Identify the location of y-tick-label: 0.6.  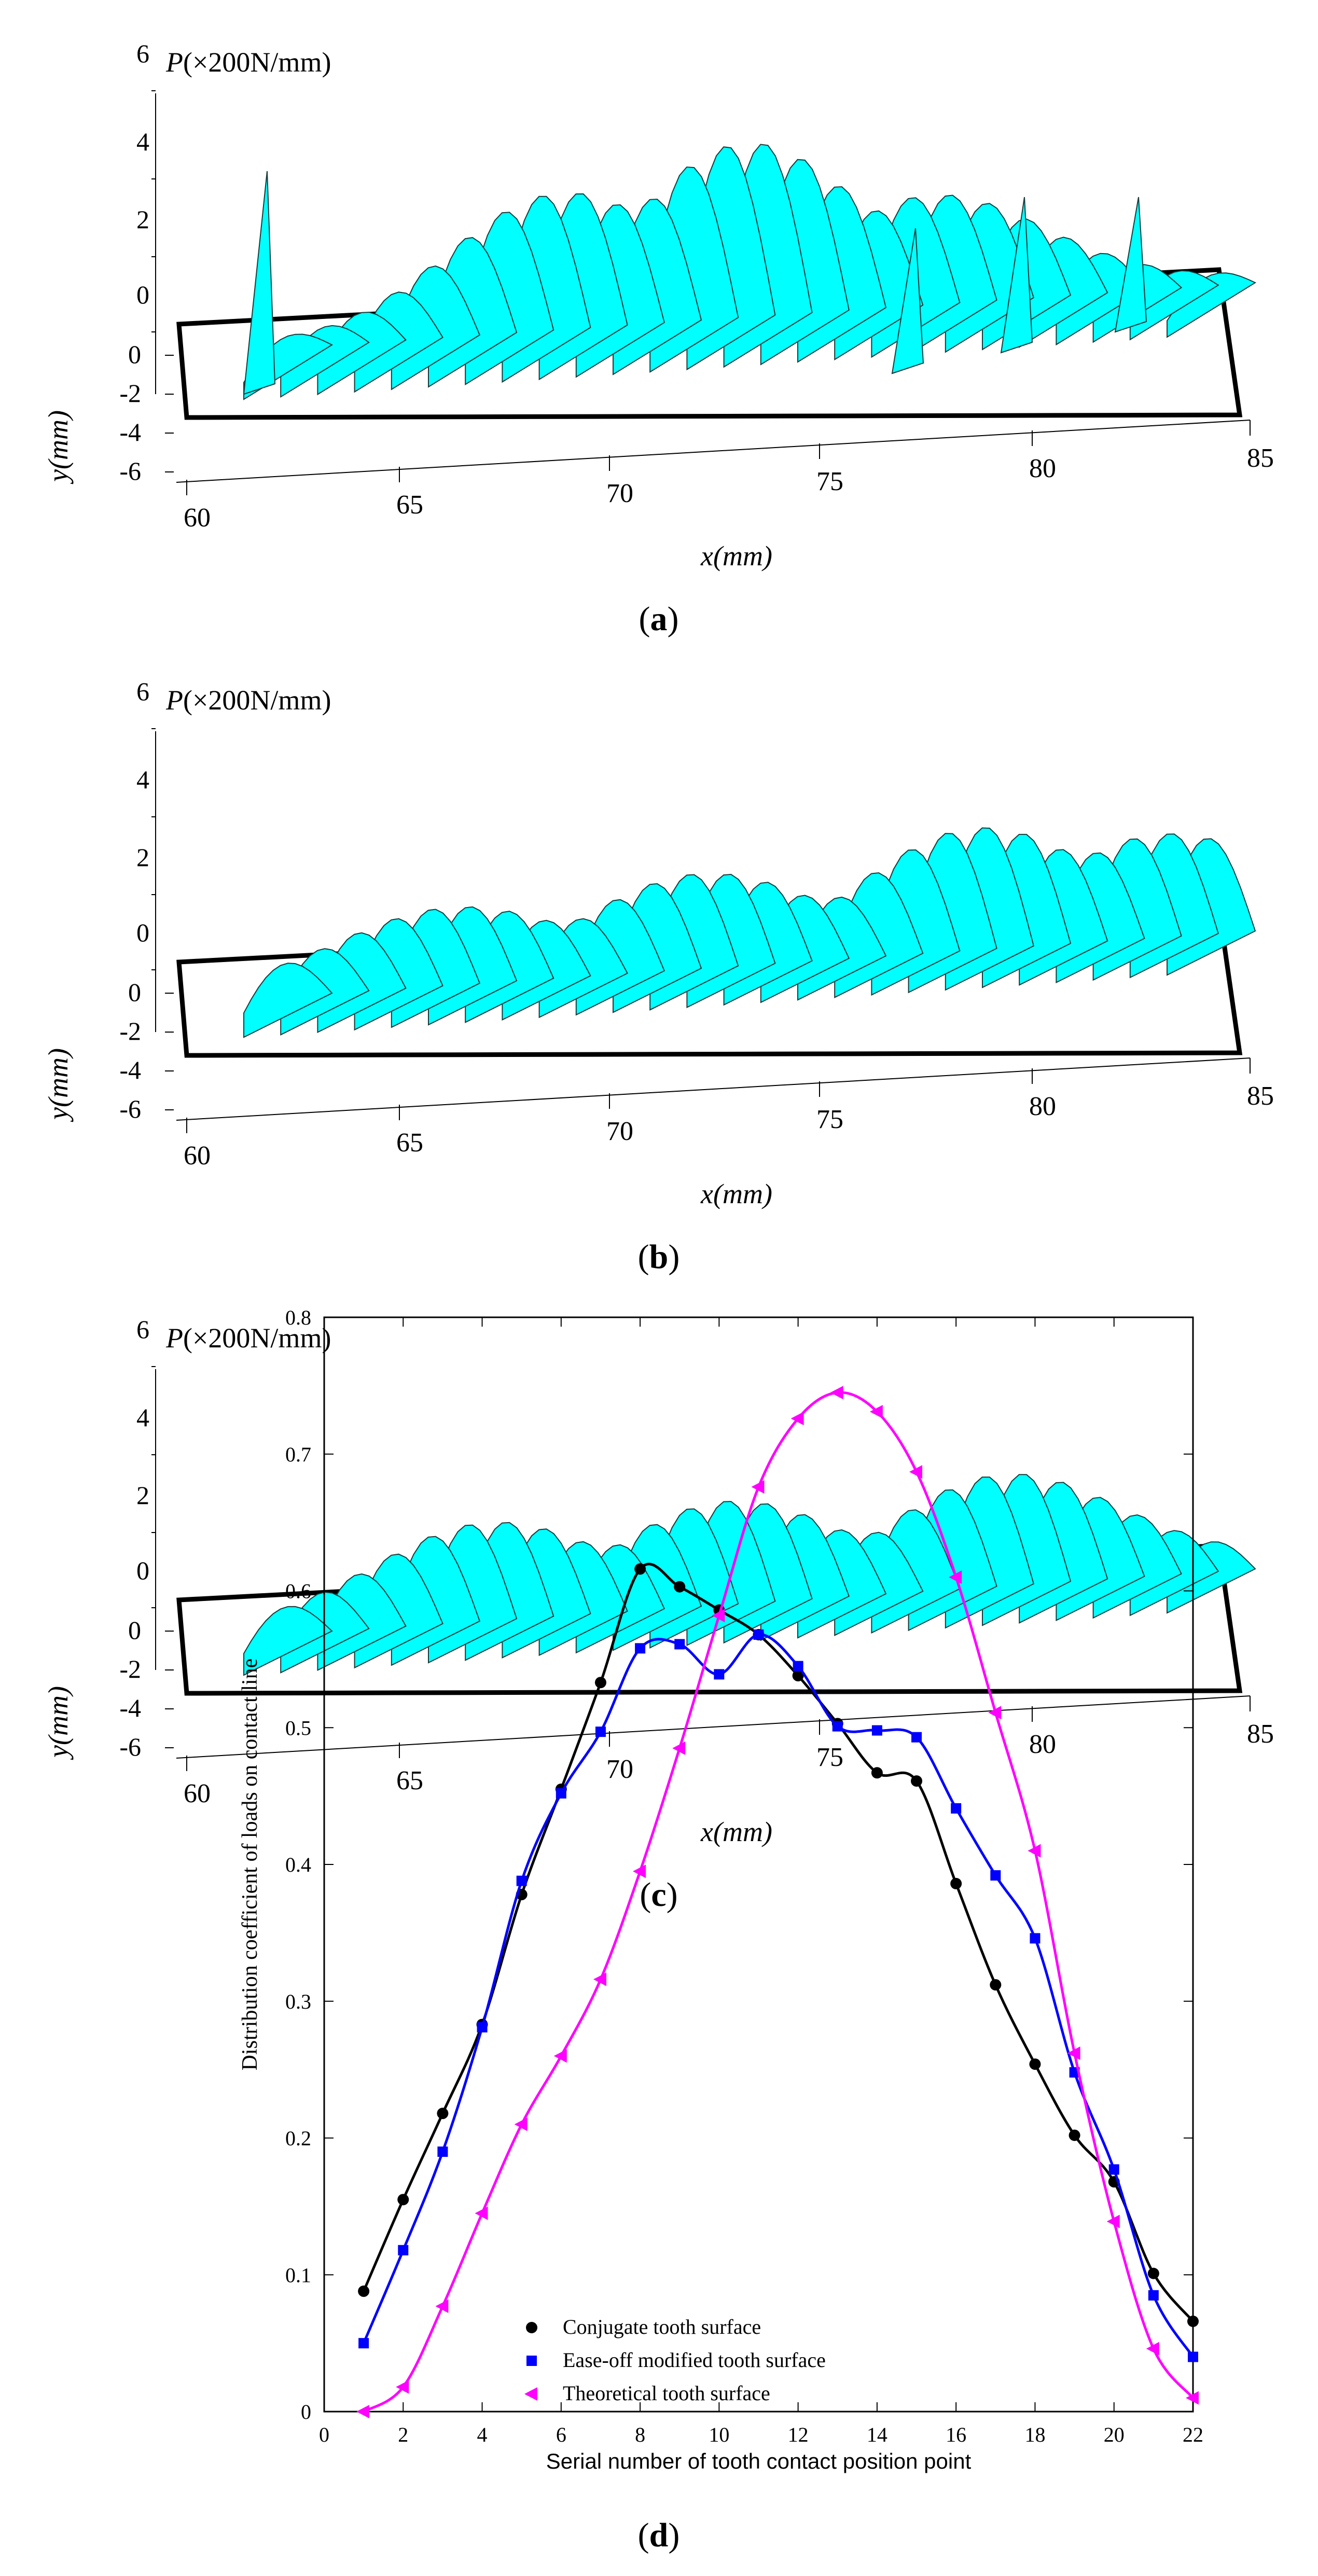
(298, 1591).